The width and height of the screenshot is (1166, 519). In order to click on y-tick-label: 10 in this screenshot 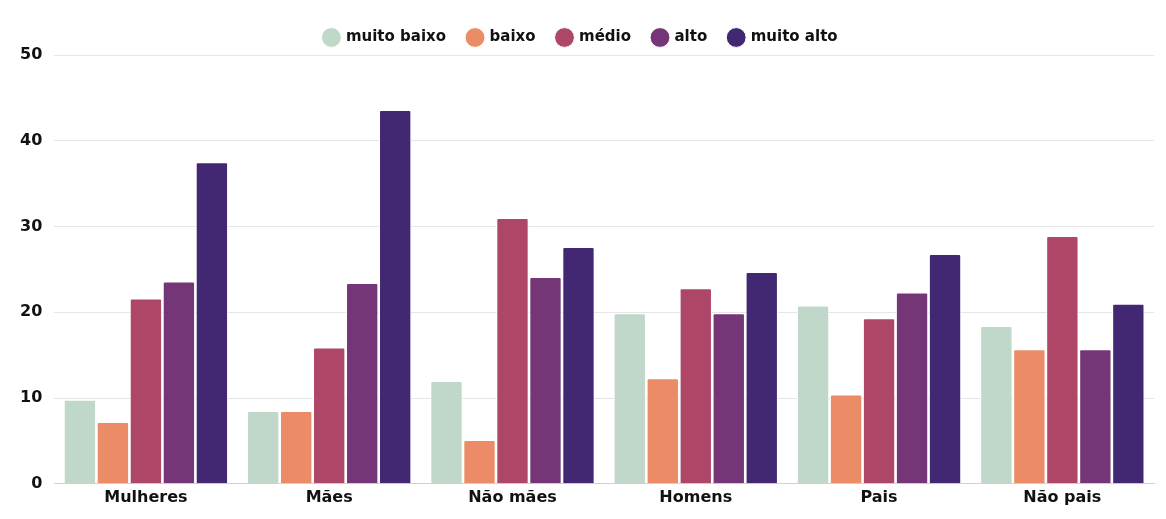, I will do `click(31, 397)`.